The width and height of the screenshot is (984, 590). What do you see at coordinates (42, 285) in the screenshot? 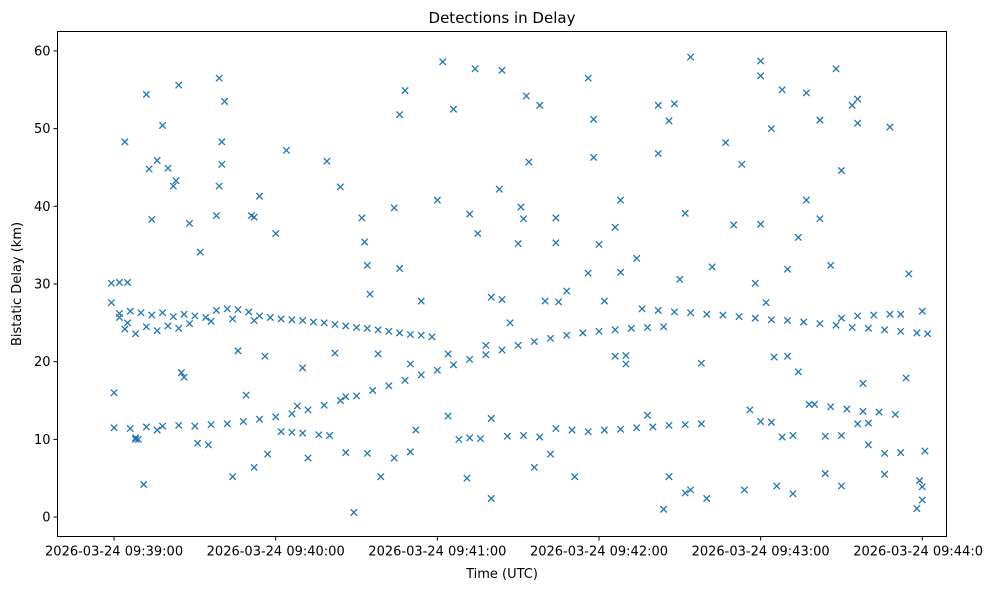
I see `y-tick-label: 30` at bounding box center [42, 285].